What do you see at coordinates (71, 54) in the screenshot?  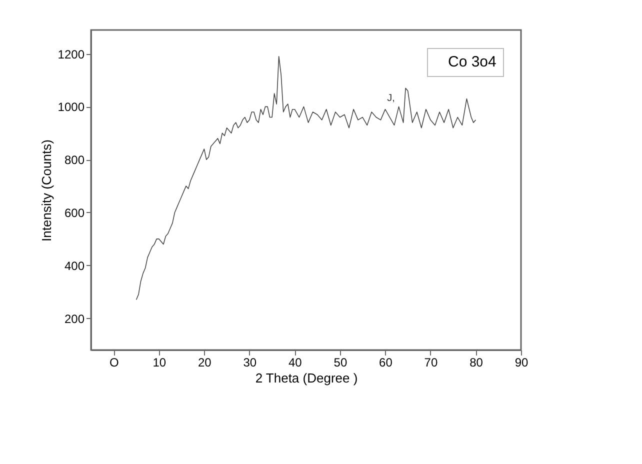 I see `y-tick-label: 1200` at bounding box center [71, 54].